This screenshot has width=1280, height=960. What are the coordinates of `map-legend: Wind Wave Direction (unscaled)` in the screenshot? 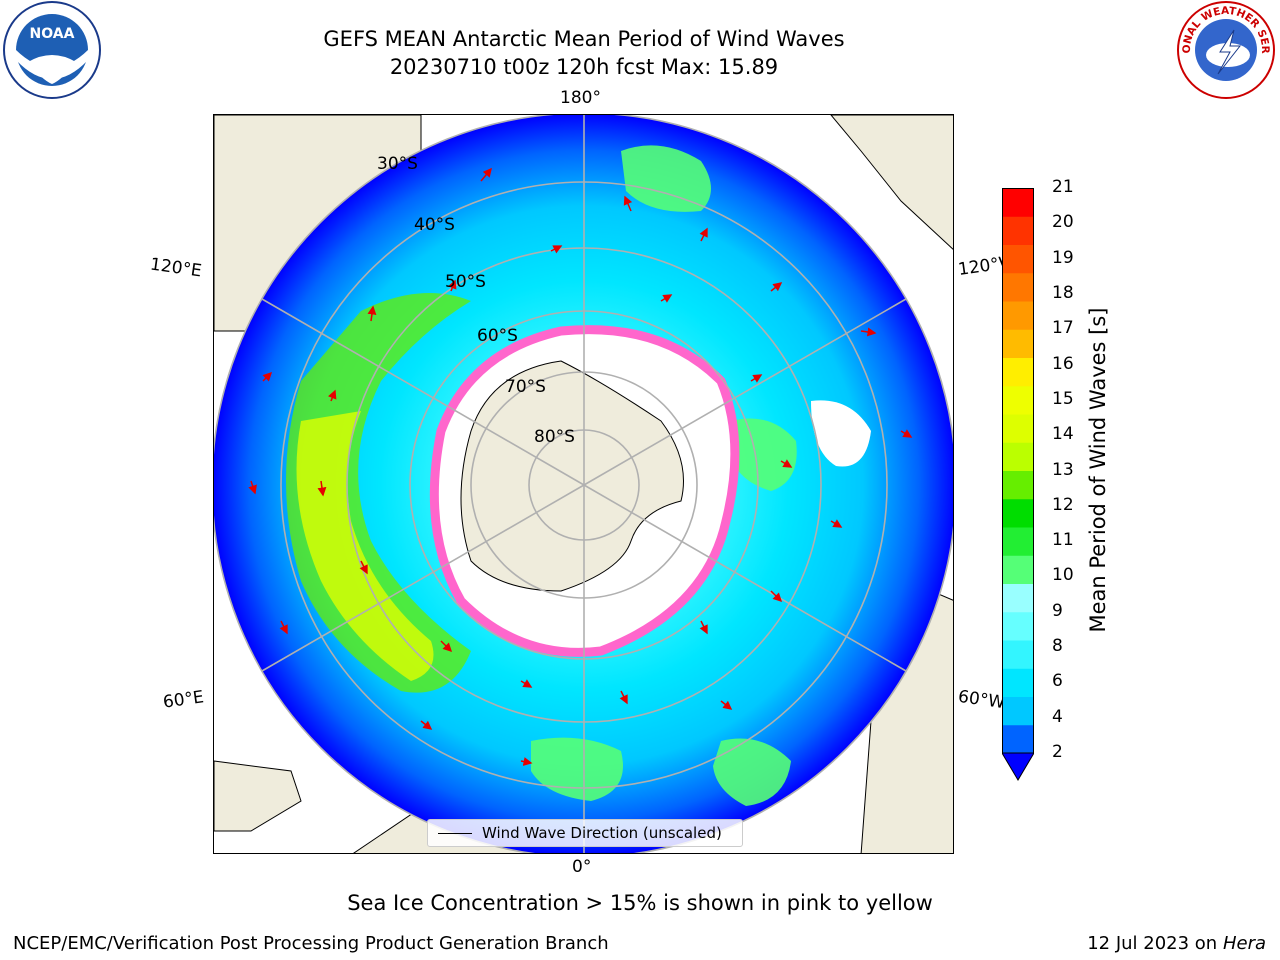 It's located at (585, 833).